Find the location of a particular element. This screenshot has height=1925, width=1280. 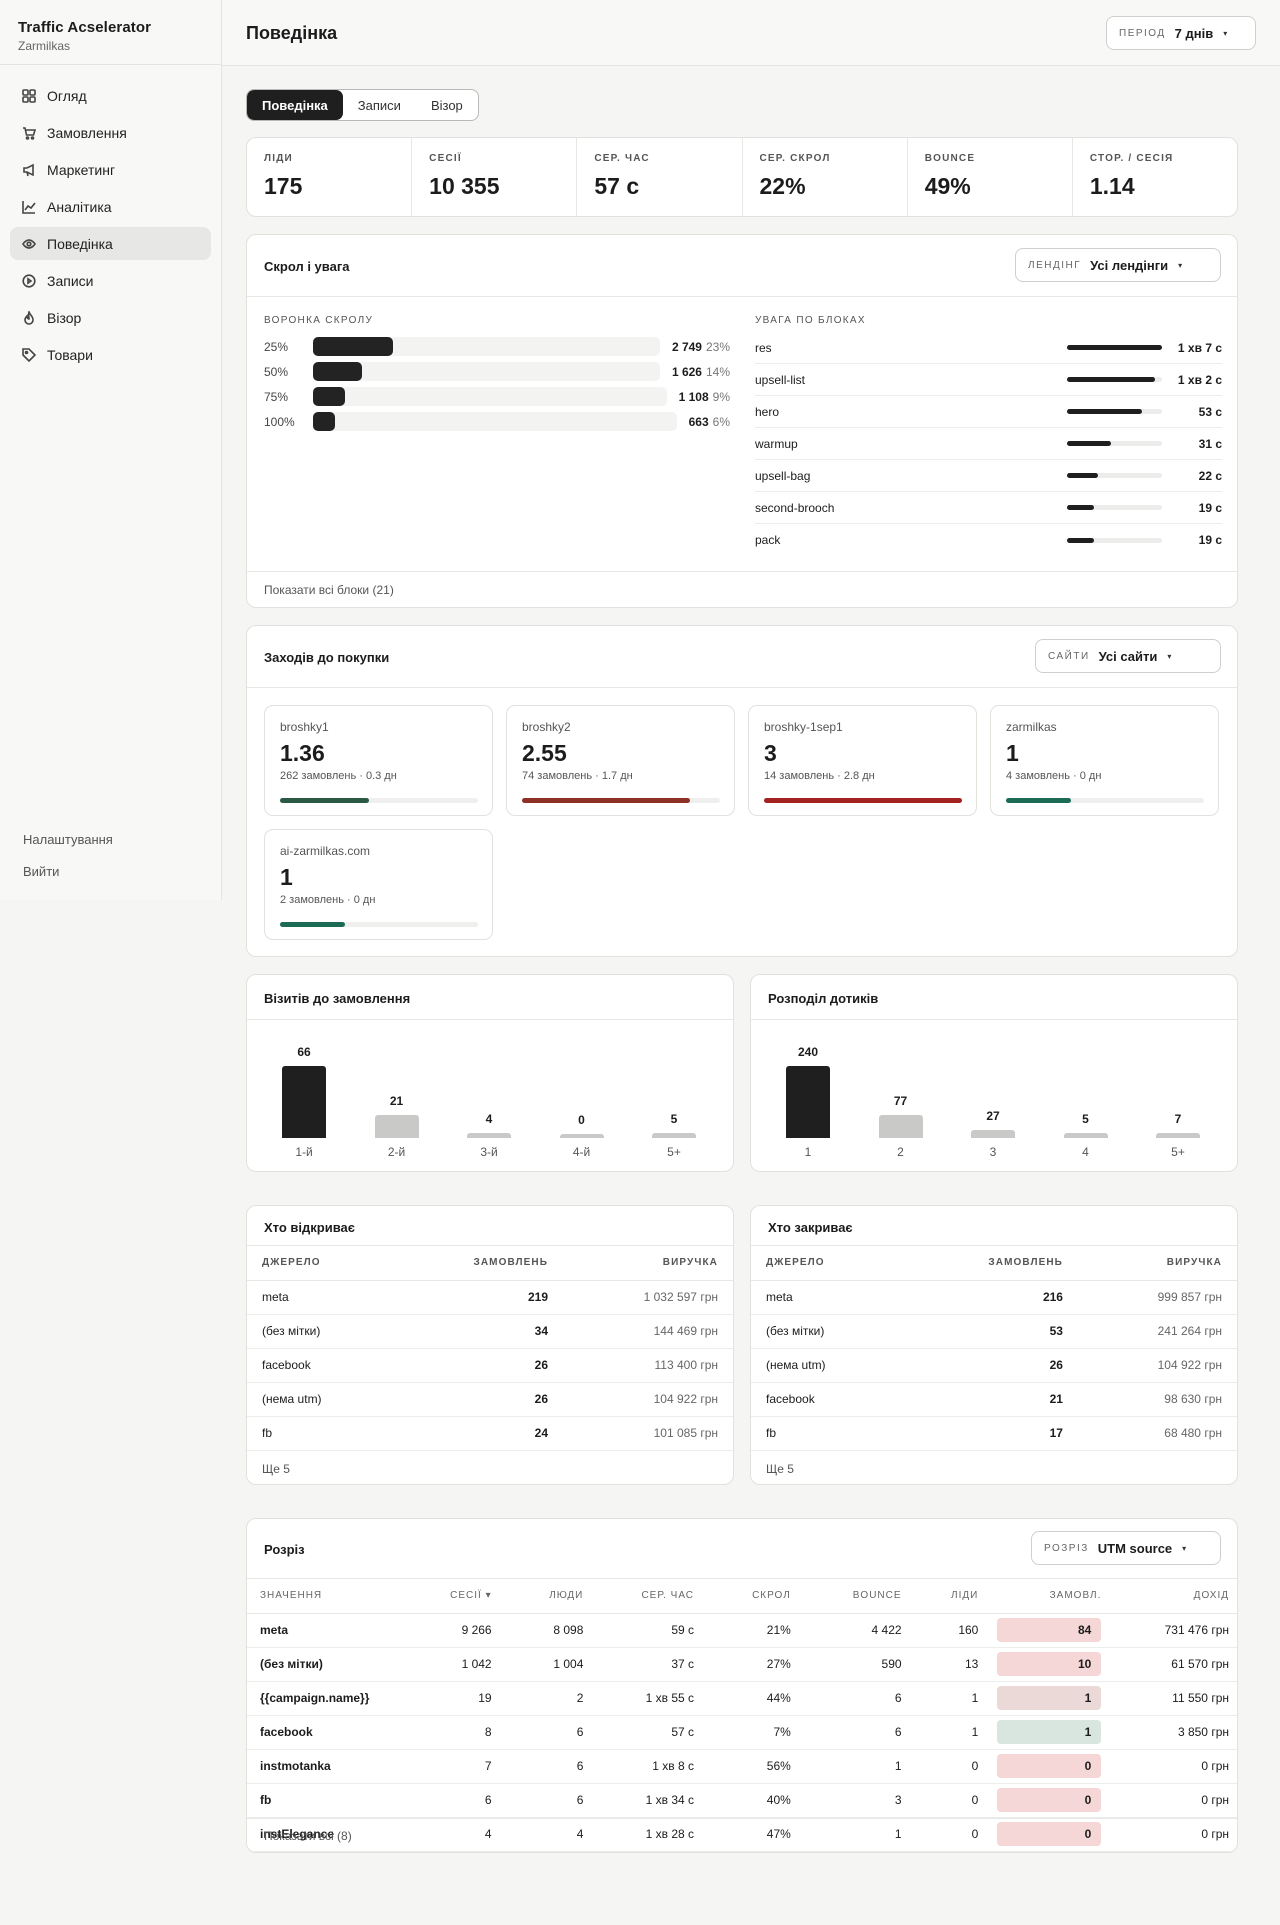

closers-more-link: Ще 5 is located at coordinates (780, 1468).